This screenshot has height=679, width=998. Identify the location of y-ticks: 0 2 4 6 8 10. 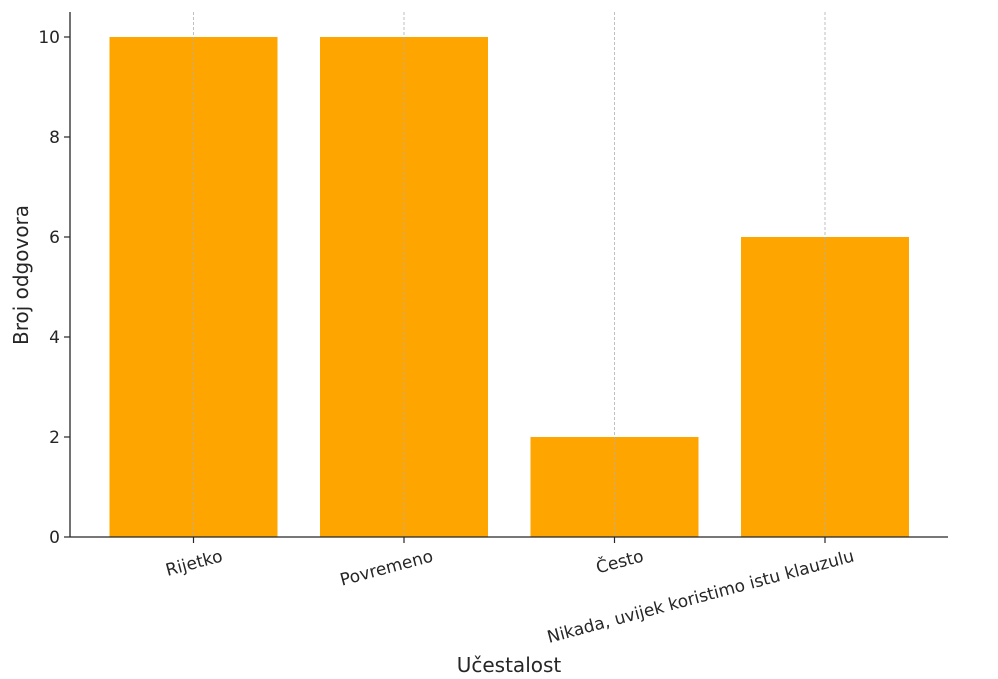
(54, 288).